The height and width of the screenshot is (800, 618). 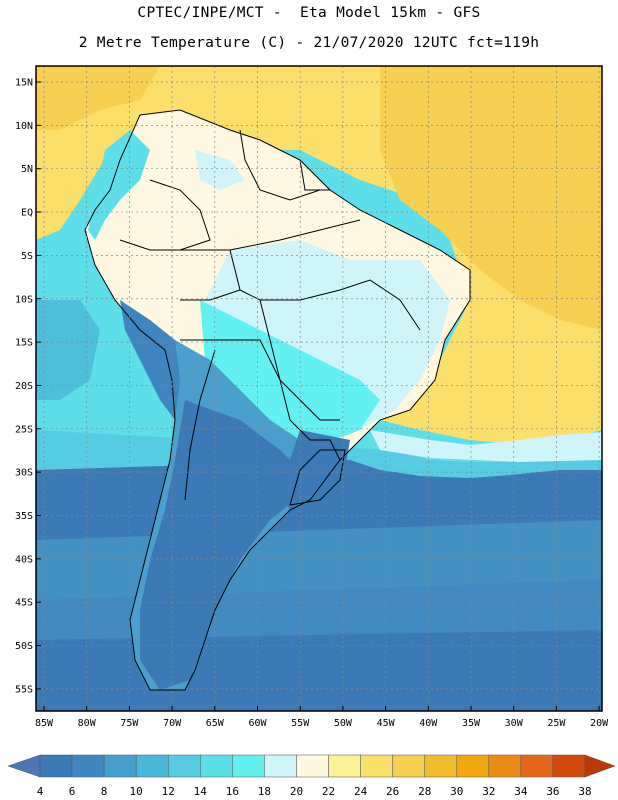 What do you see at coordinates (314, 791) in the screenshot?
I see `colorbar-labels: 4 6 8 10 12 14 16 18 20 22 24 26 28 30 32 34 36 38` at bounding box center [314, 791].